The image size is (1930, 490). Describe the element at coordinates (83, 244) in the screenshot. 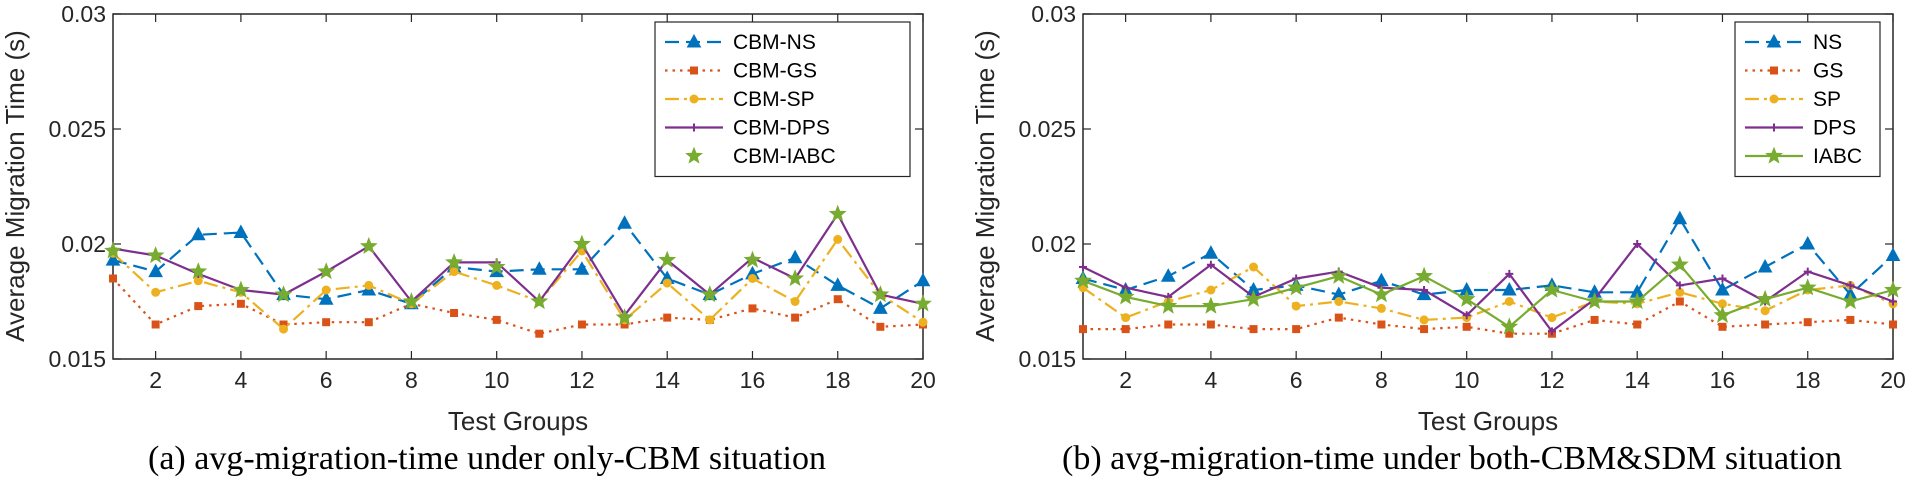

I see `chart-a-y-tick-label: 0.02` at that location.